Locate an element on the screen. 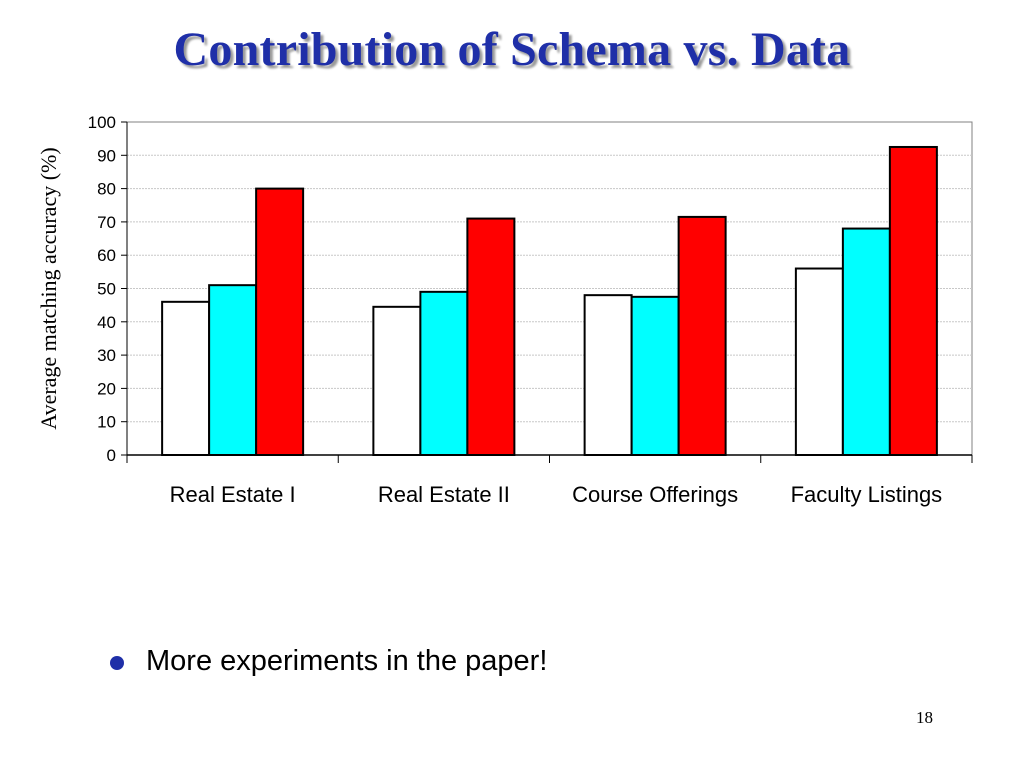 This screenshot has height=768, width=1024. x-tick-label: Real Estate I is located at coordinates (233, 494).